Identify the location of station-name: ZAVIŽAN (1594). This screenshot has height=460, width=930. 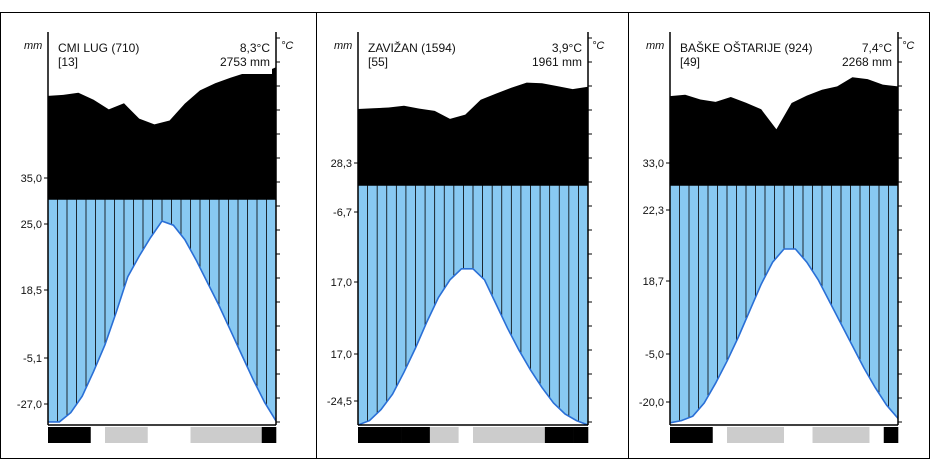
(412, 47).